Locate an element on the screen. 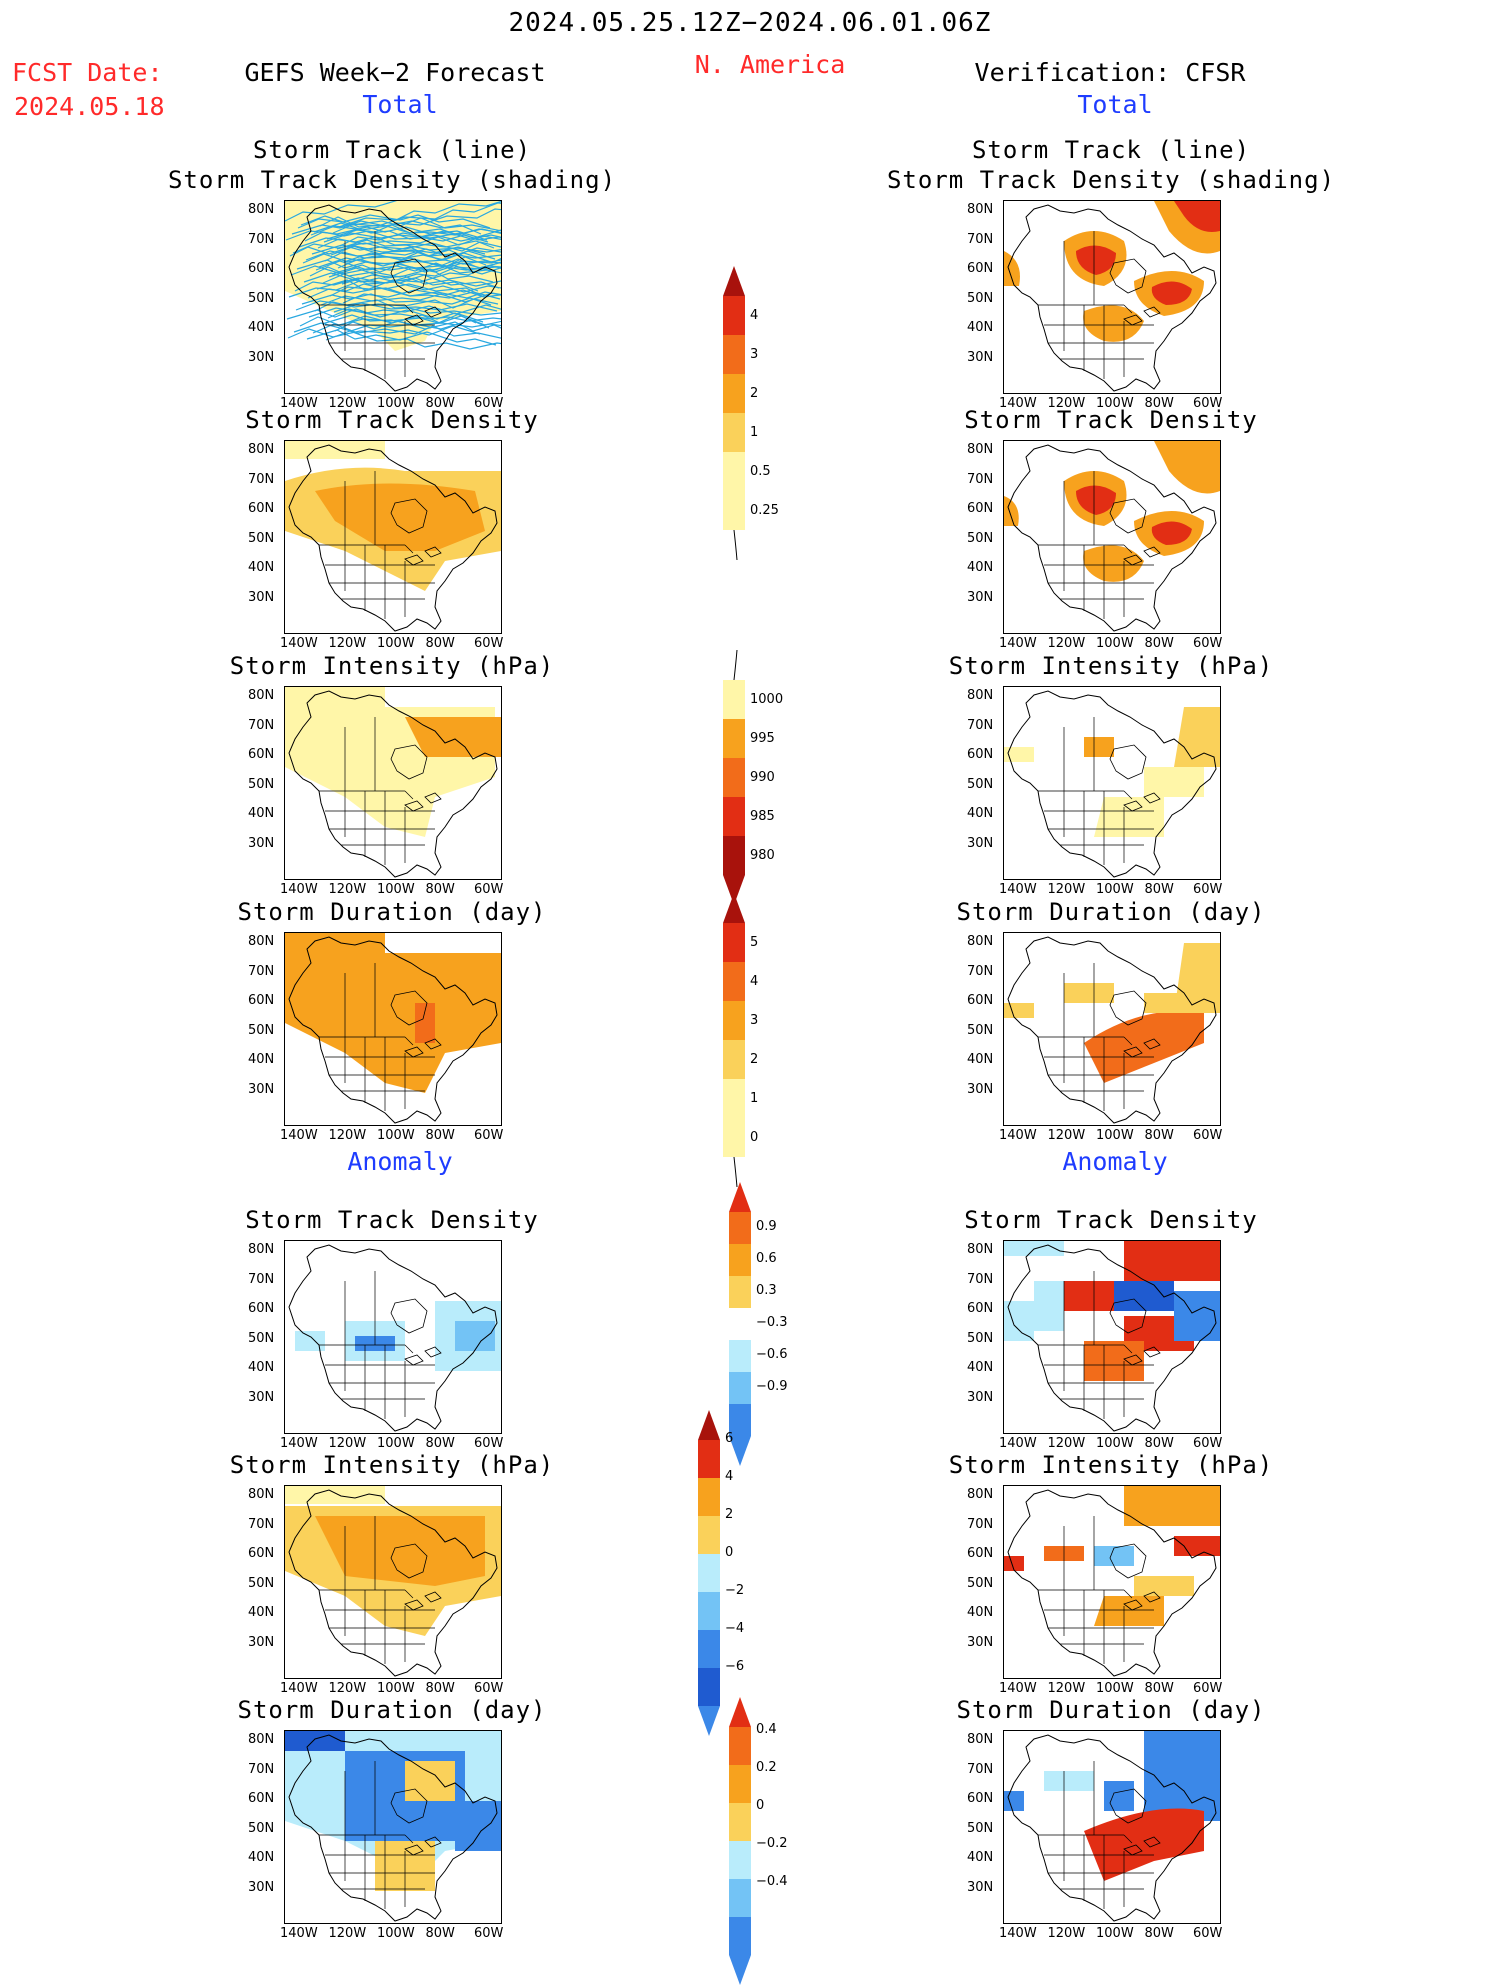  colorbar-label: −0.4 is located at coordinates (772, 1881).